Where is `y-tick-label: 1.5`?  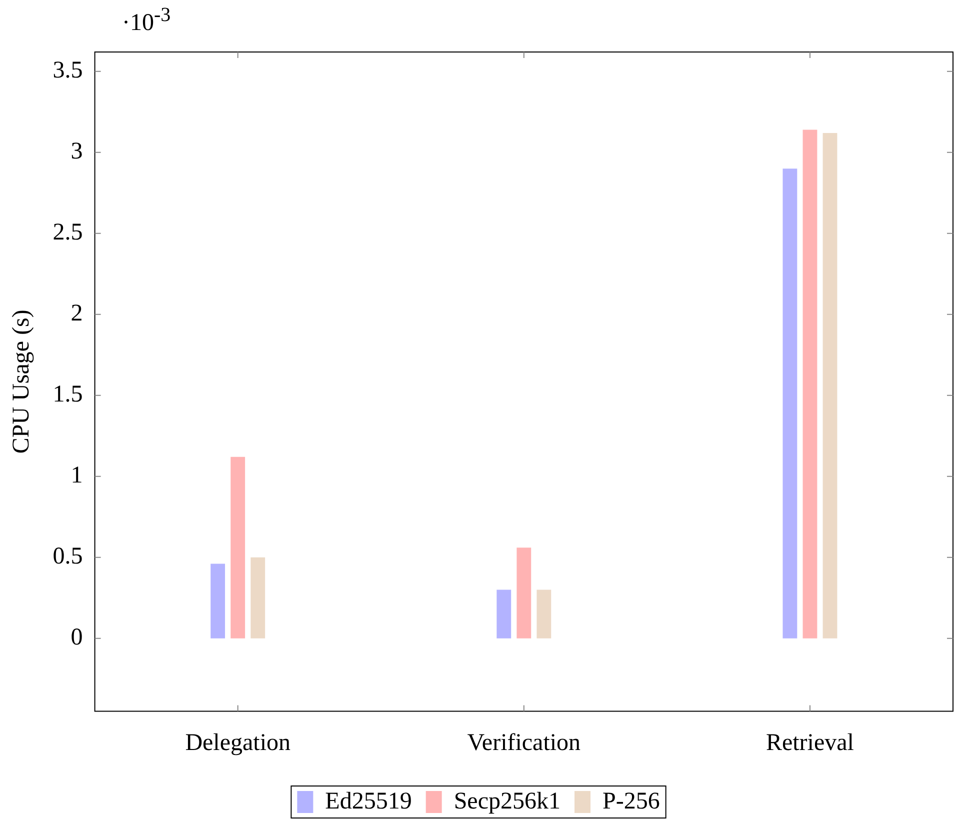 y-tick-label: 1.5 is located at coordinates (67, 395).